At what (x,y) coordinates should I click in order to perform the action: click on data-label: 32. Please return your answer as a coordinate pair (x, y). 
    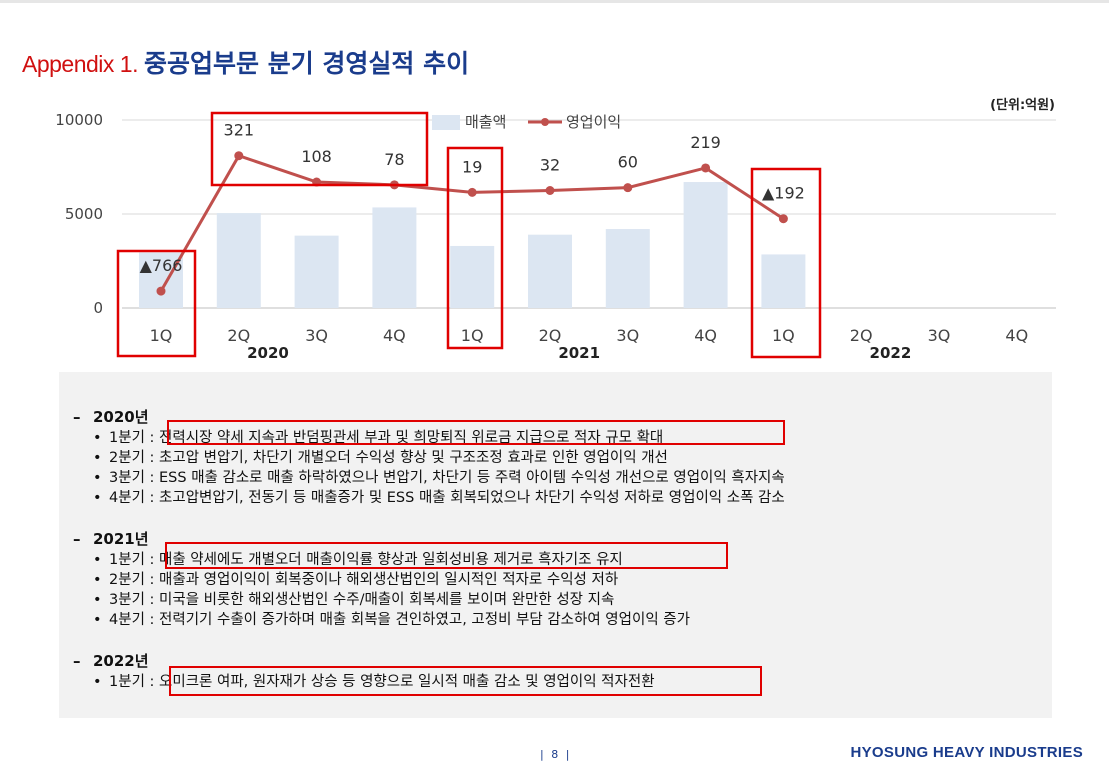
    Looking at the image, I should click on (550, 165).